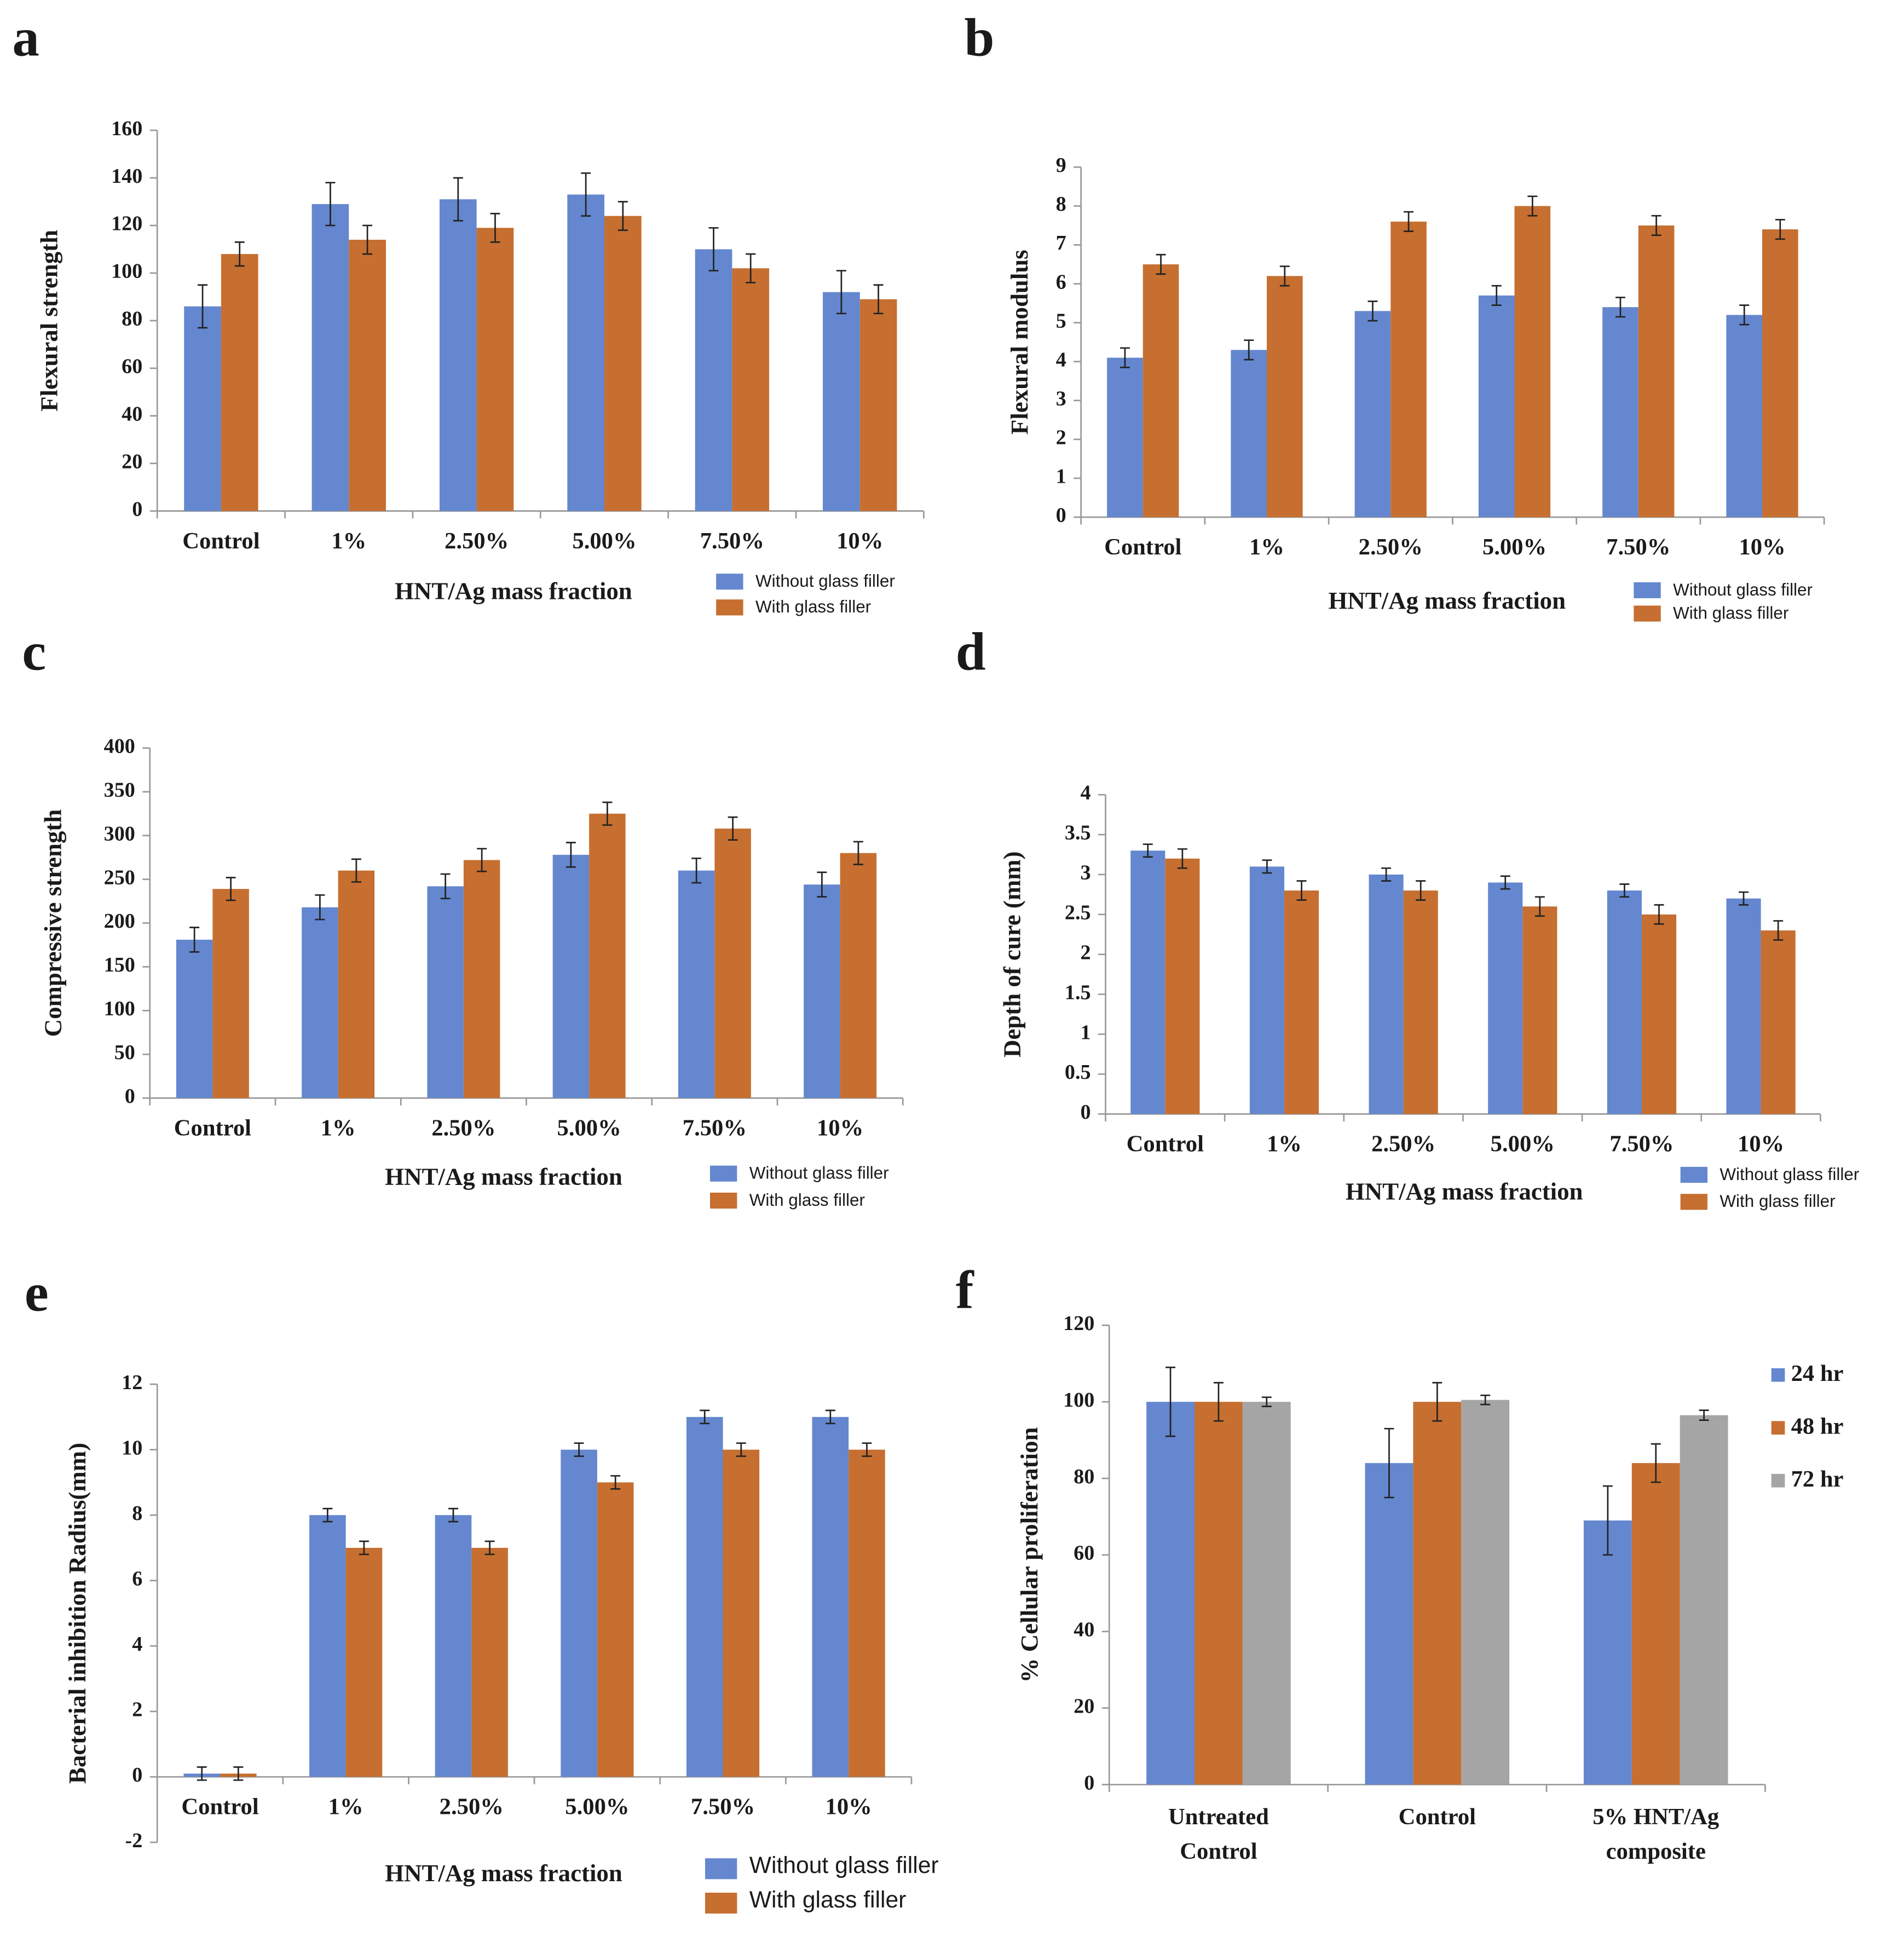 Image resolution: width=1904 pixels, height=1937 pixels. I want to click on x-tick-label: Untreated, so click(1218, 1817).